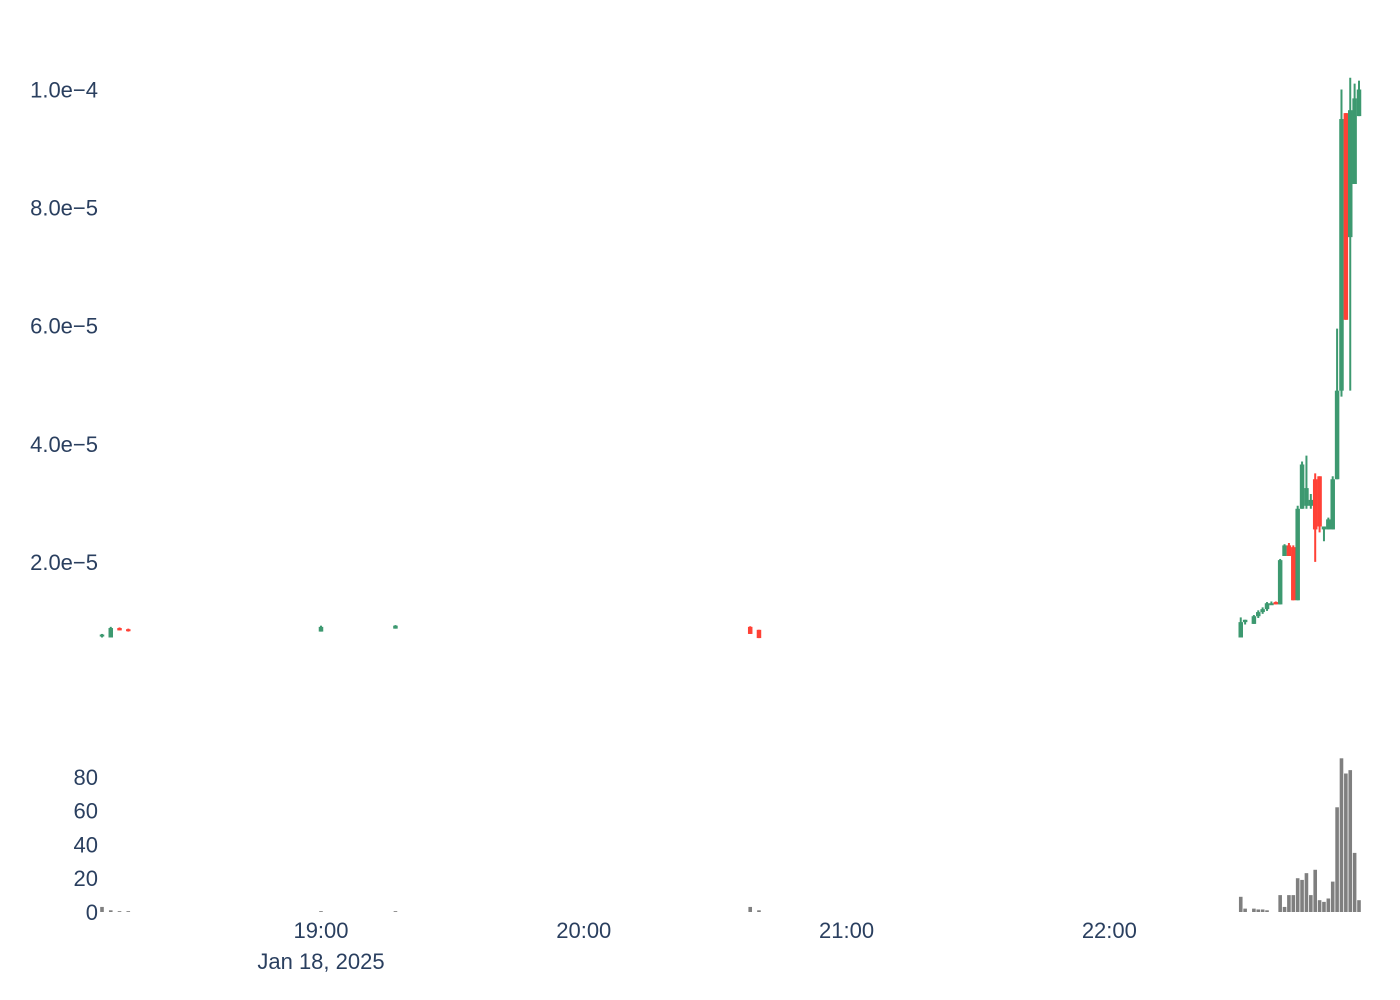  I want to click on price-tick-label: 1.0e−4, so click(64, 90).